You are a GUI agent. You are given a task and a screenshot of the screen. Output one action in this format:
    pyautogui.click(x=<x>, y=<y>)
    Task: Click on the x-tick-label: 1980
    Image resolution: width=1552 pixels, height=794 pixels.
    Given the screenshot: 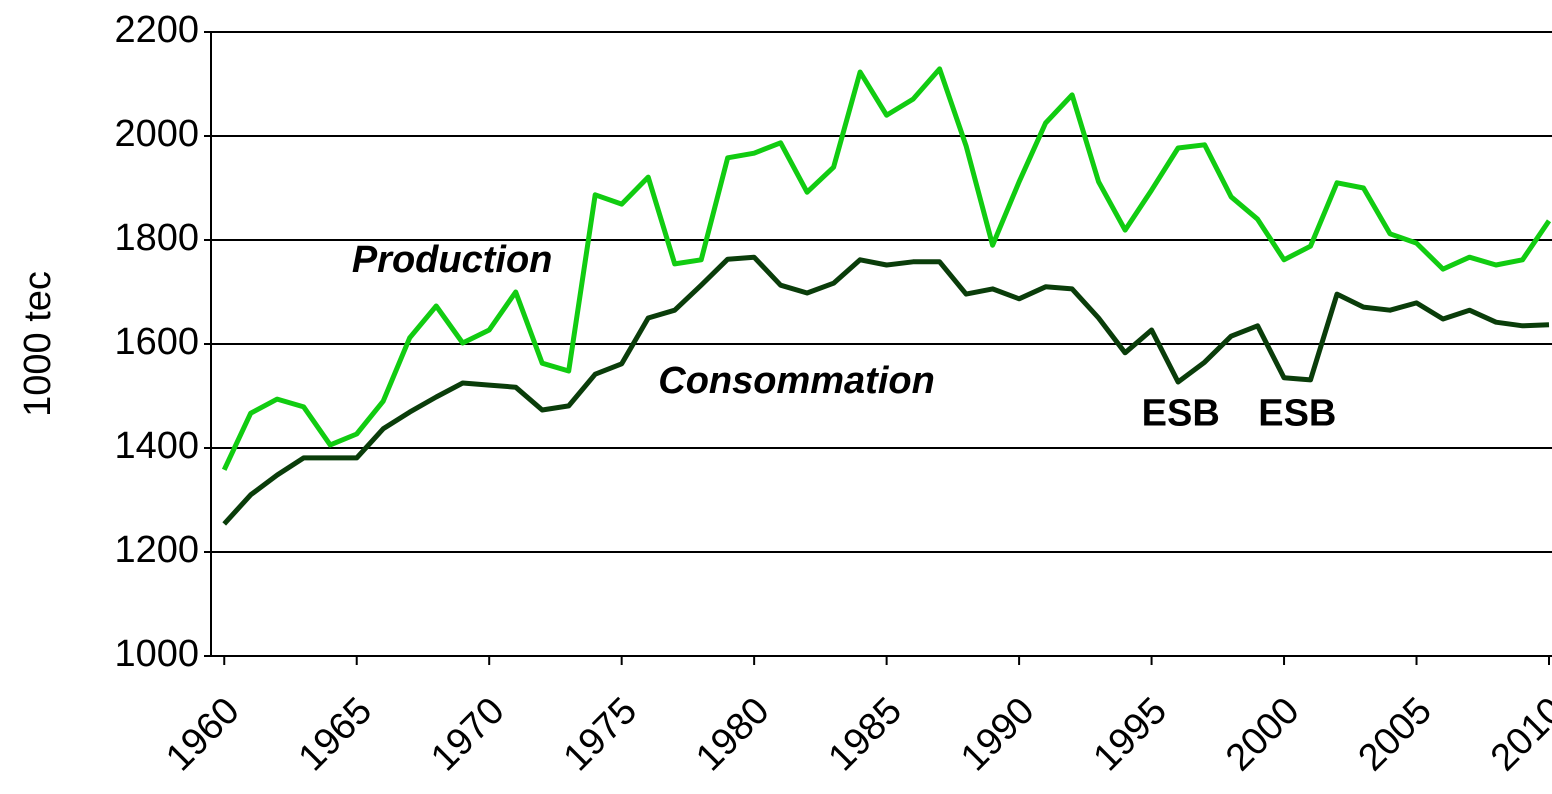 What is the action you would take?
    pyautogui.click(x=732, y=734)
    